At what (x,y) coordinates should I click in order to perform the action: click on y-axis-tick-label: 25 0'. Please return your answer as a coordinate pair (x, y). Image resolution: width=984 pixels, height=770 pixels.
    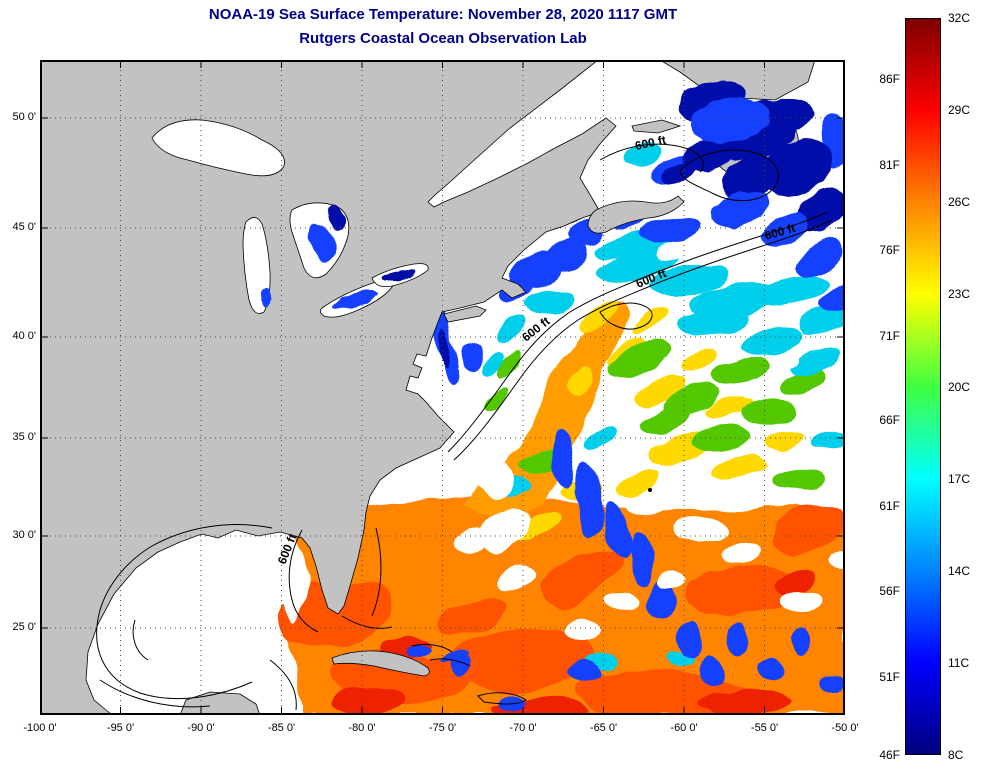
    Looking at the image, I should click on (24, 627).